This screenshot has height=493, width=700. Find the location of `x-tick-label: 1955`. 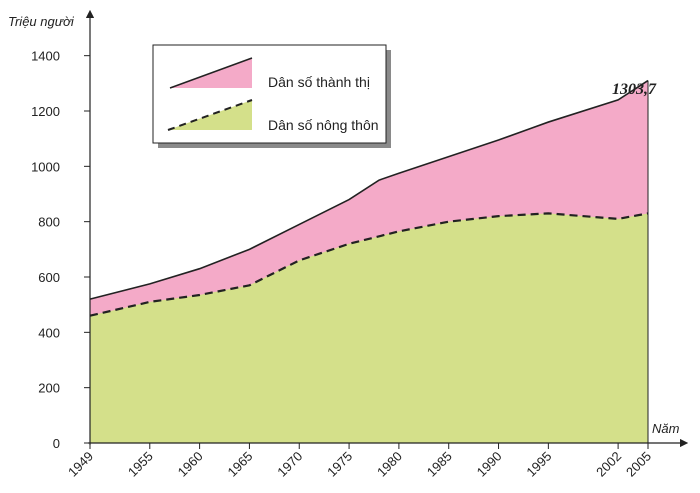

x-tick-label: 1955 is located at coordinates (140, 464).